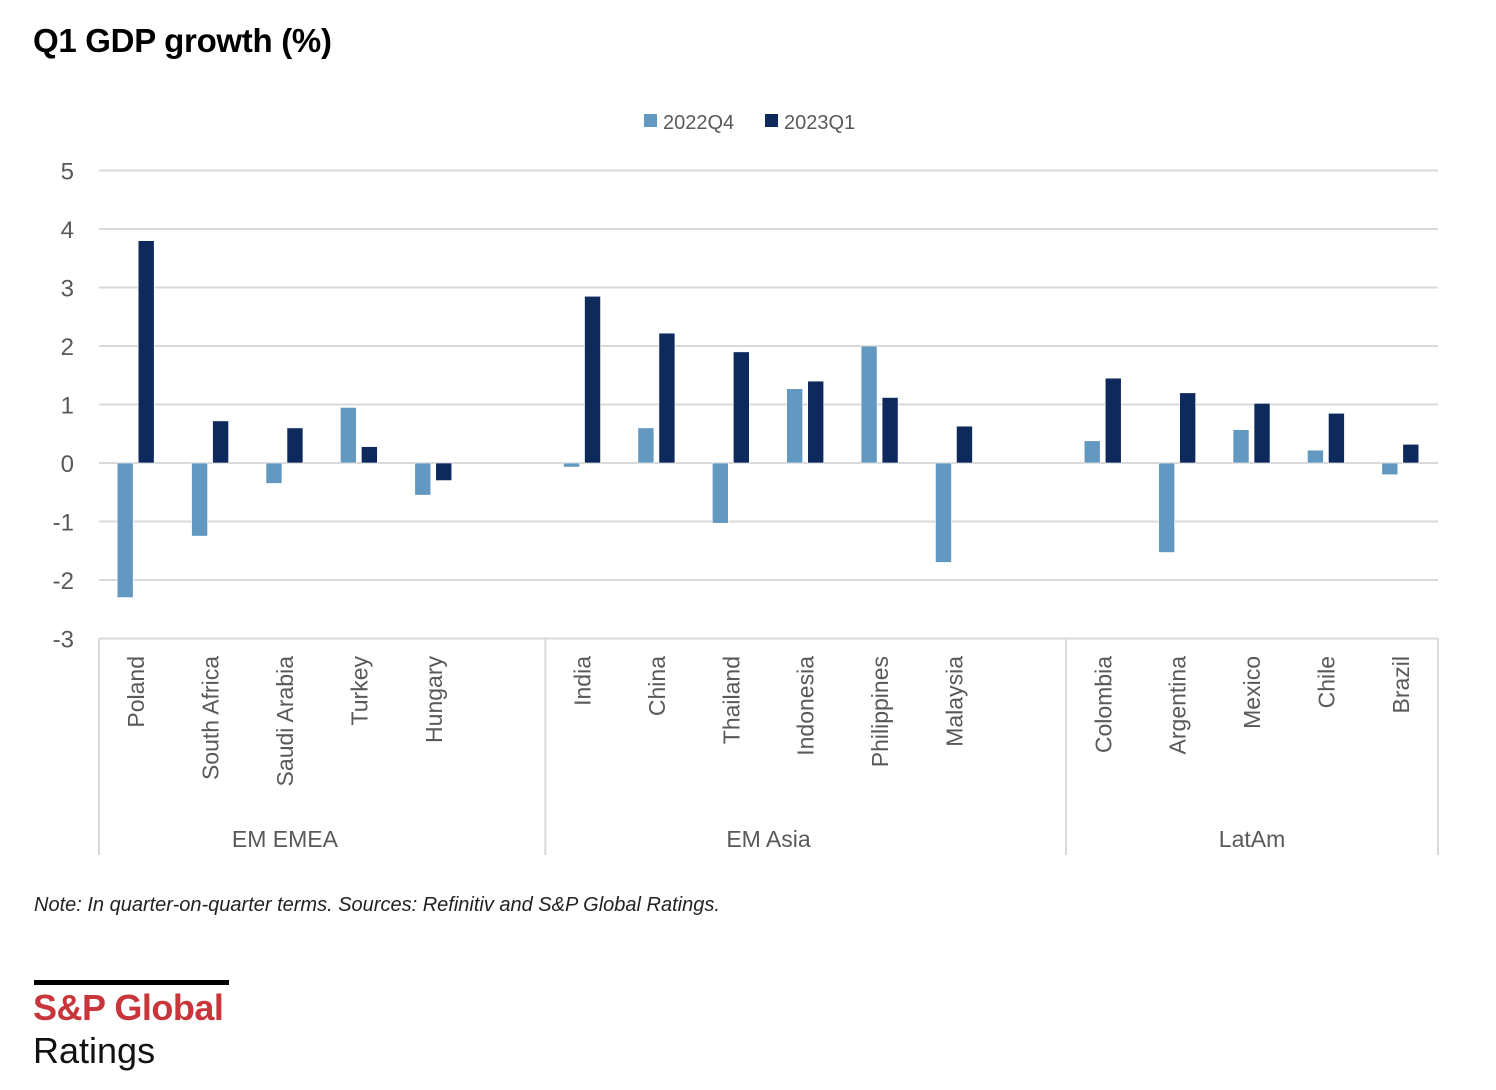  What do you see at coordinates (295, 445) in the screenshot?
I see `bar-2023Q1-saudi-arabia` at bounding box center [295, 445].